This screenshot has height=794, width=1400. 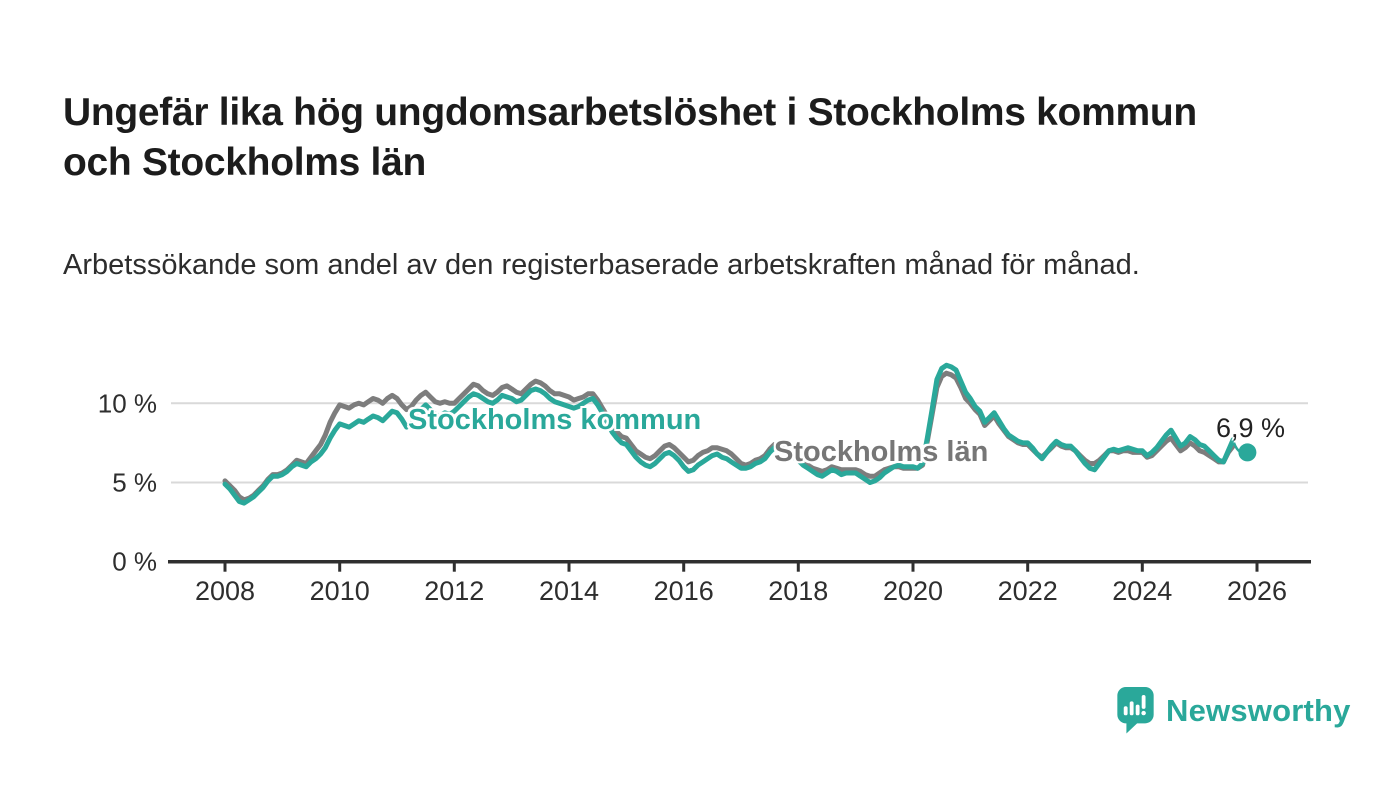 I want to click on x-tick-label: 2014, so click(x=569, y=591).